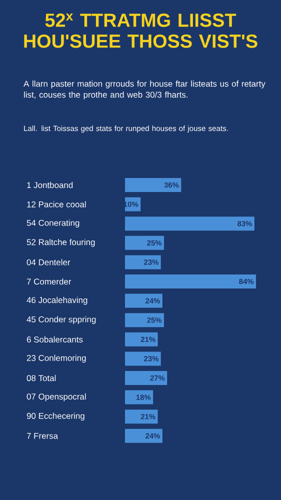 The height and width of the screenshot is (500, 281). Describe the element at coordinates (50, 185) in the screenshot. I see `y-tick-label: 1 Jontboand` at that location.